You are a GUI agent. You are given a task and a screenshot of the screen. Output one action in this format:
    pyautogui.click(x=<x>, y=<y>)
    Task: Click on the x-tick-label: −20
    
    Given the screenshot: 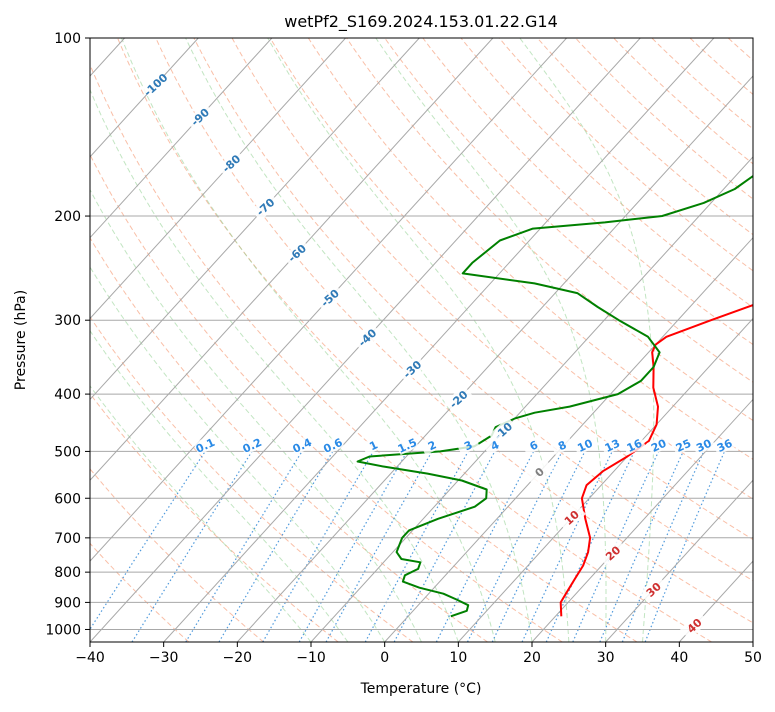 What is the action you would take?
    pyautogui.click(x=238, y=658)
    